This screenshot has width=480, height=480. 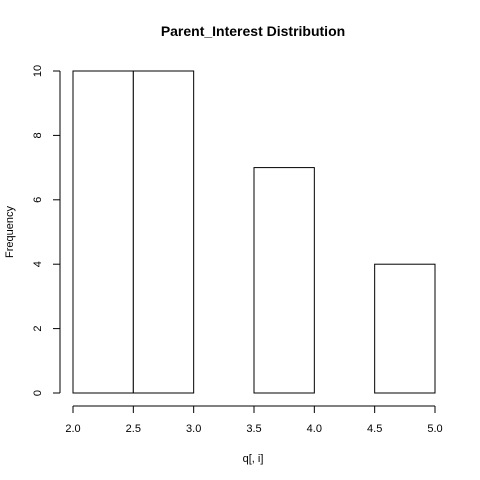 What do you see at coordinates (133, 429) in the screenshot?
I see `x-tick-label: 2.5` at bounding box center [133, 429].